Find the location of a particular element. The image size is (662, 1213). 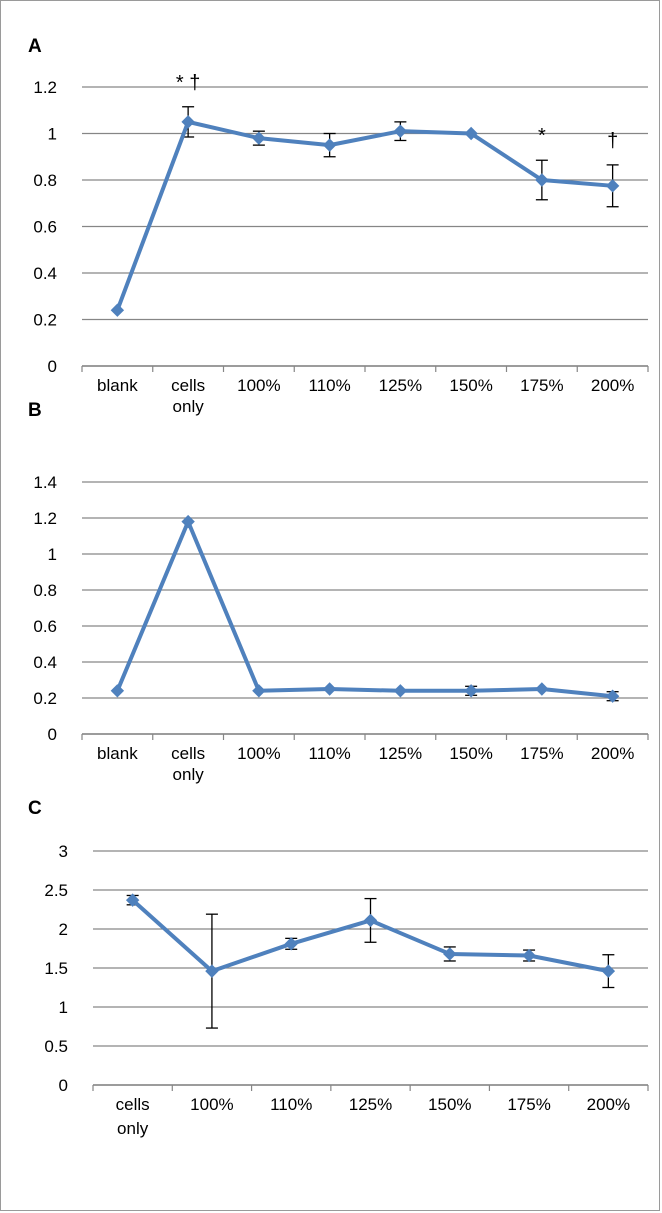

panel-letter: C is located at coordinates (35, 808).